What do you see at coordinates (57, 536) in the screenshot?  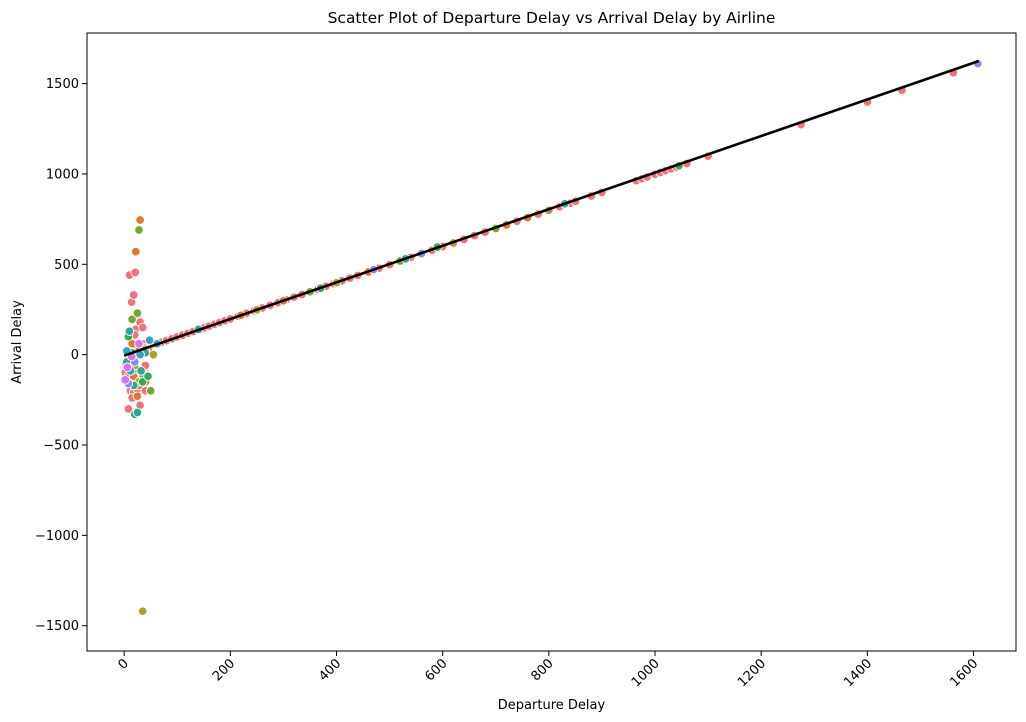 I see `y-tick-label: −1000` at bounding box center [57, 536].